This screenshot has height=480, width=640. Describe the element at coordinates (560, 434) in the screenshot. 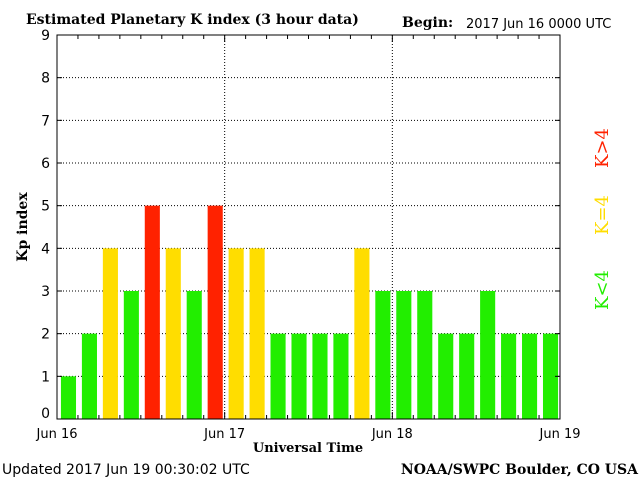

I see `x-tick-label: Jun 19` at that location.